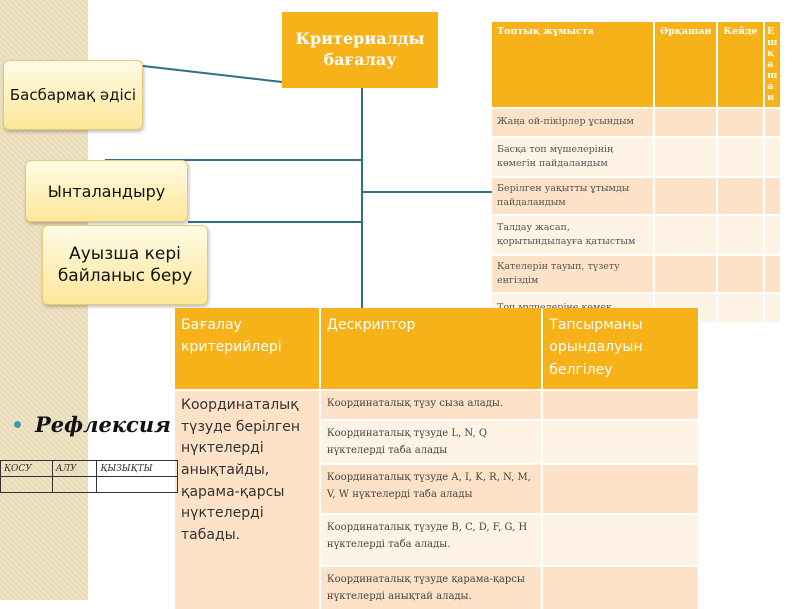  Describe the element at coordinates (686, 65) in the screenshot. I see `column-header: Әрқашан` at that location.